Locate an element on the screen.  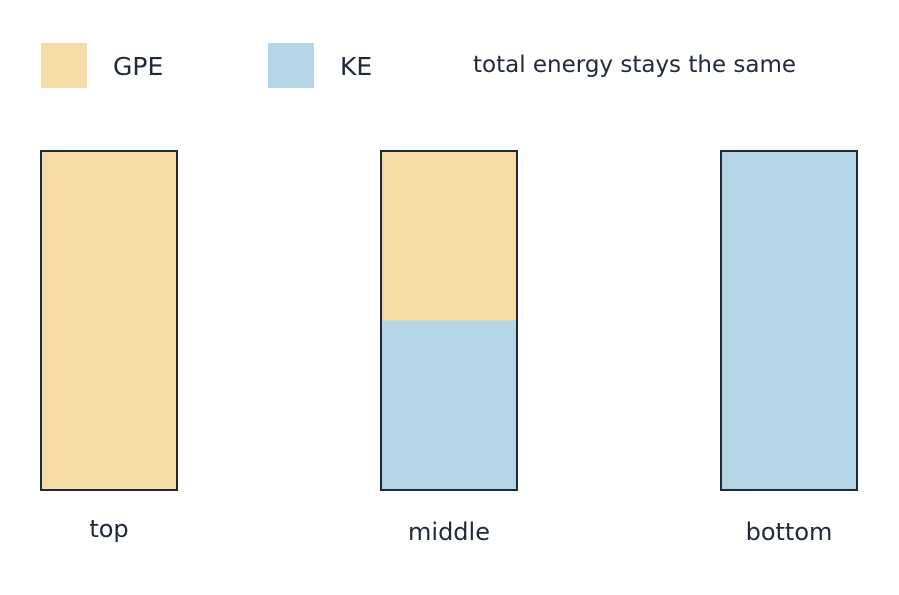
category-label-bottom: bottom is located at coordinates (789, 532).